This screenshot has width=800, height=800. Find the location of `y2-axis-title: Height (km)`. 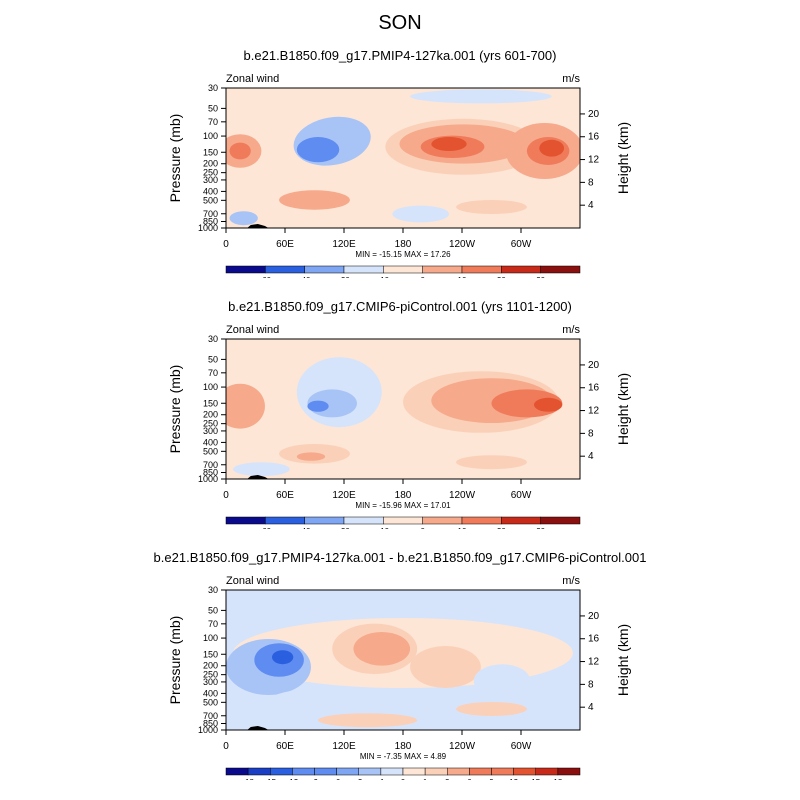

y2-axis-title: Height (km) is located at coordinates (623, 158).